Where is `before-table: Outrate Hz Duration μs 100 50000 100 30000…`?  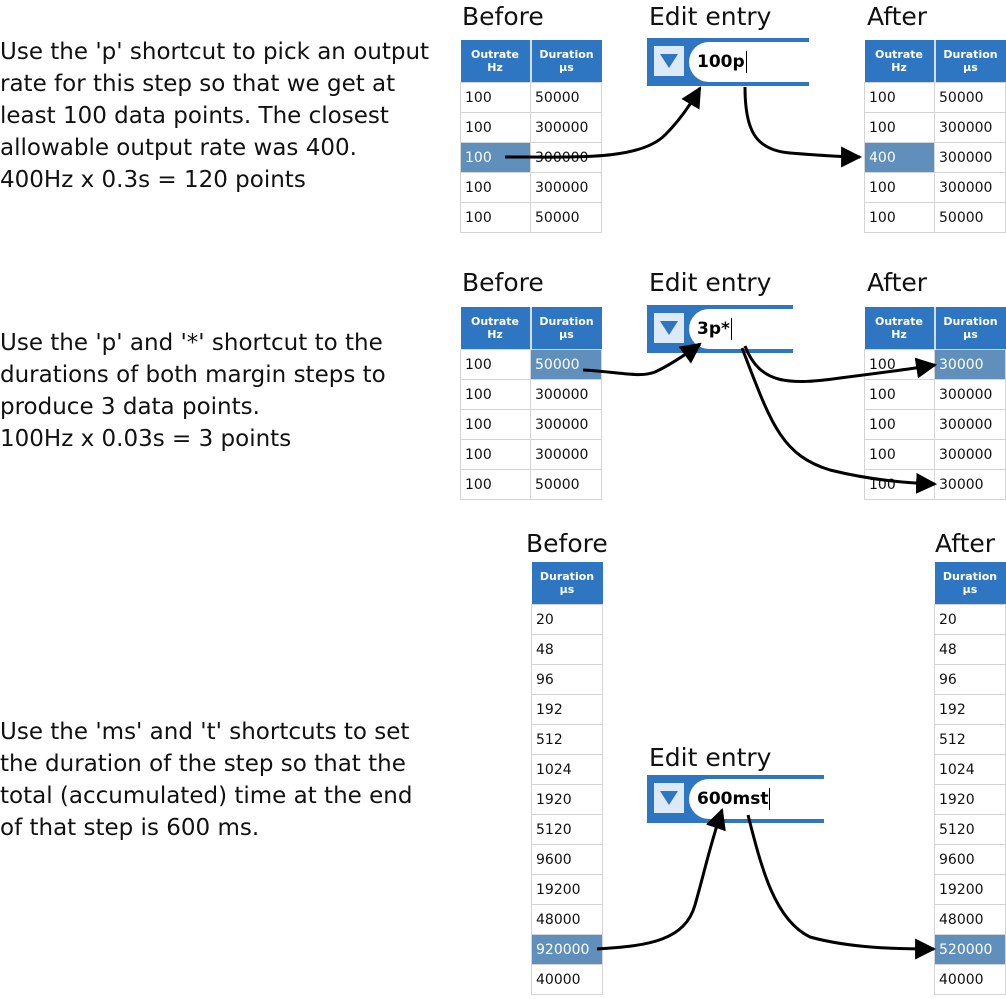 before-table: Outrate Hz Duration μs 100 50000 100 30000… is located at coordinates (531, 403).